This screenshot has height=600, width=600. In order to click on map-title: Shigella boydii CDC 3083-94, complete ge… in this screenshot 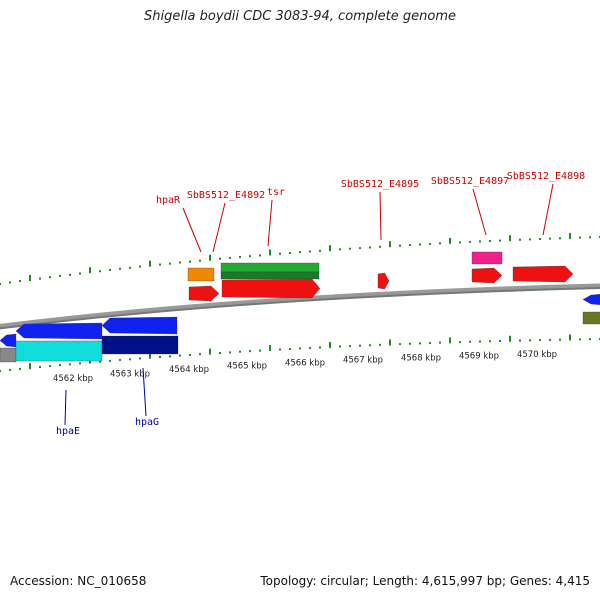, I will do `click(300, 16)`.